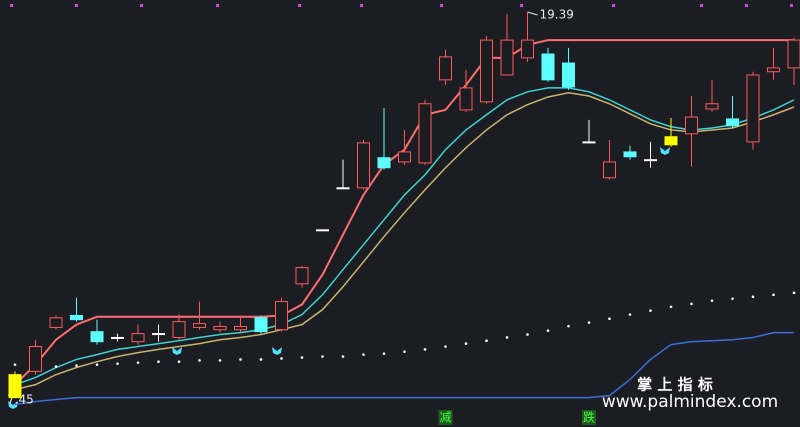 The image size is (800, 427). I want to click on watermark-url: www.palmindex.com, so click(690, 402).